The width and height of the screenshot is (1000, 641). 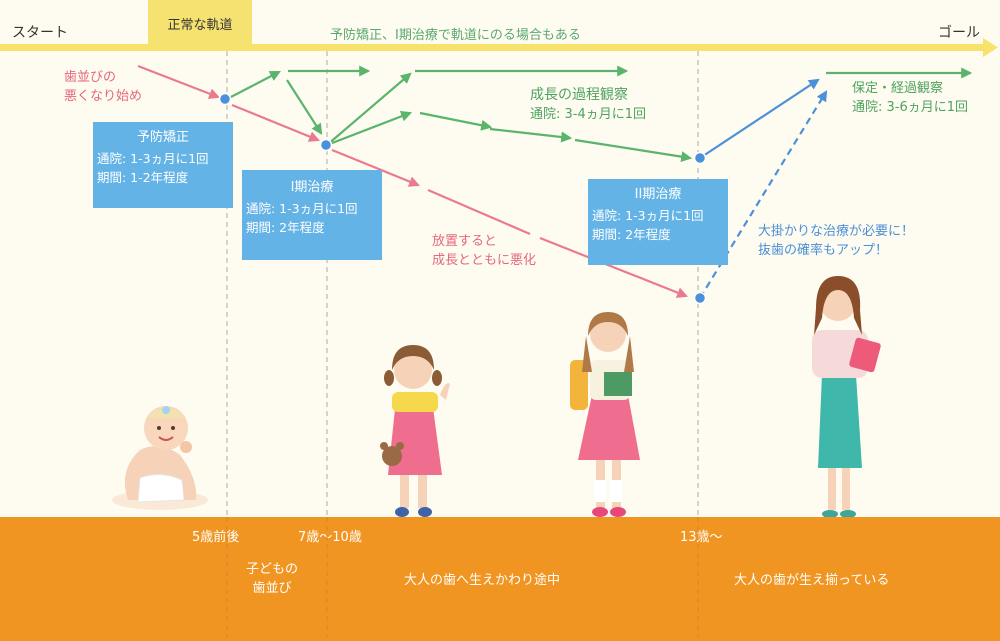 I want to click on major-treatment-note: 大掛かりな治療が必要に！ 抜歯の確率もアップ！, so click(x=836, y=241).